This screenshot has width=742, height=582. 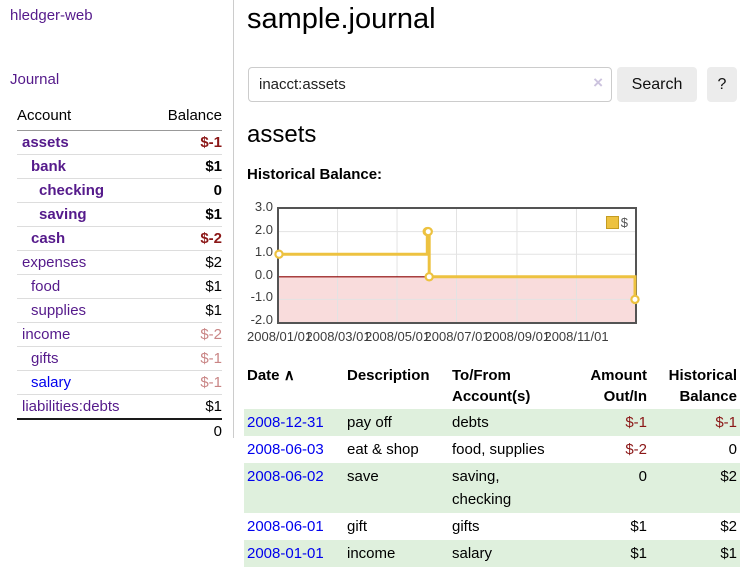 What do you see at coordinates (63, 214) in the screenshot?
I see `account-link: saving` at bounding box center [63, 214].